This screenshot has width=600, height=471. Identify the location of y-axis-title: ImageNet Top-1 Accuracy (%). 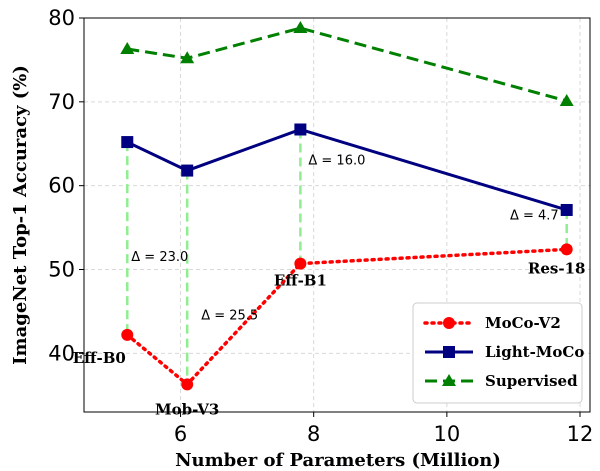
(20, 215).